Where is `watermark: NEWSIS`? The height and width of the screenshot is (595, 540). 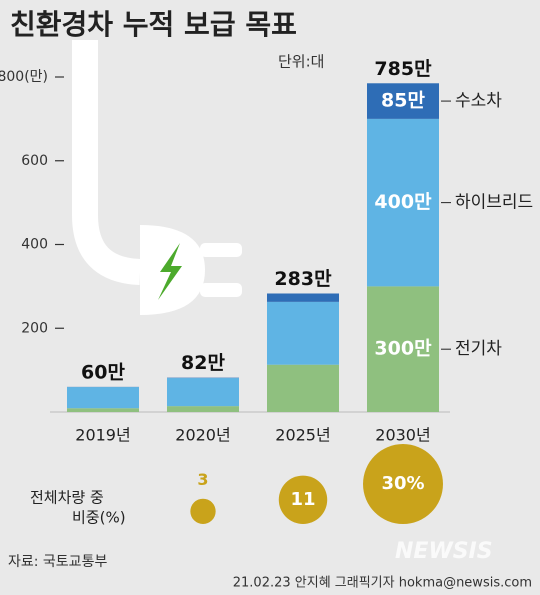 watermark: NEWSIS is located at coordinates (444, 551).